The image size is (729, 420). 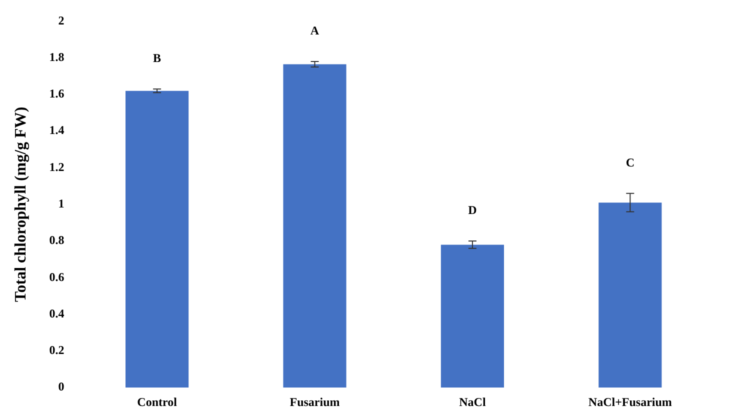 I want to click on y-tick-label: 0.8, so click(x=56, y=240).